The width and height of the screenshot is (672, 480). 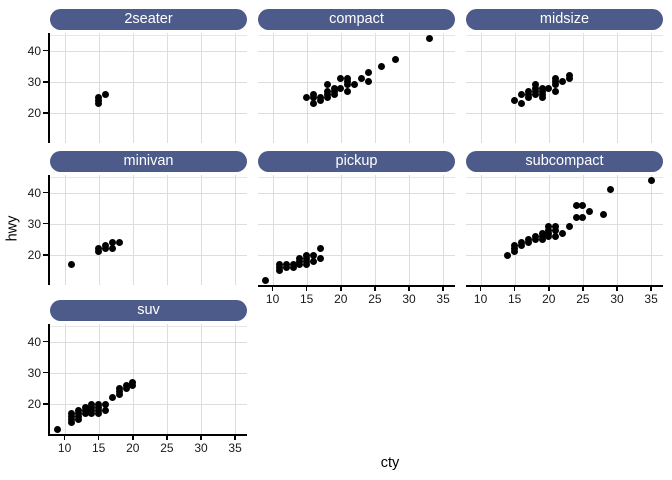 What do you see at coordinates (564, 161) in the screenshot?
I see `facet-strip: subcompact` at bounding box center [564, 161].